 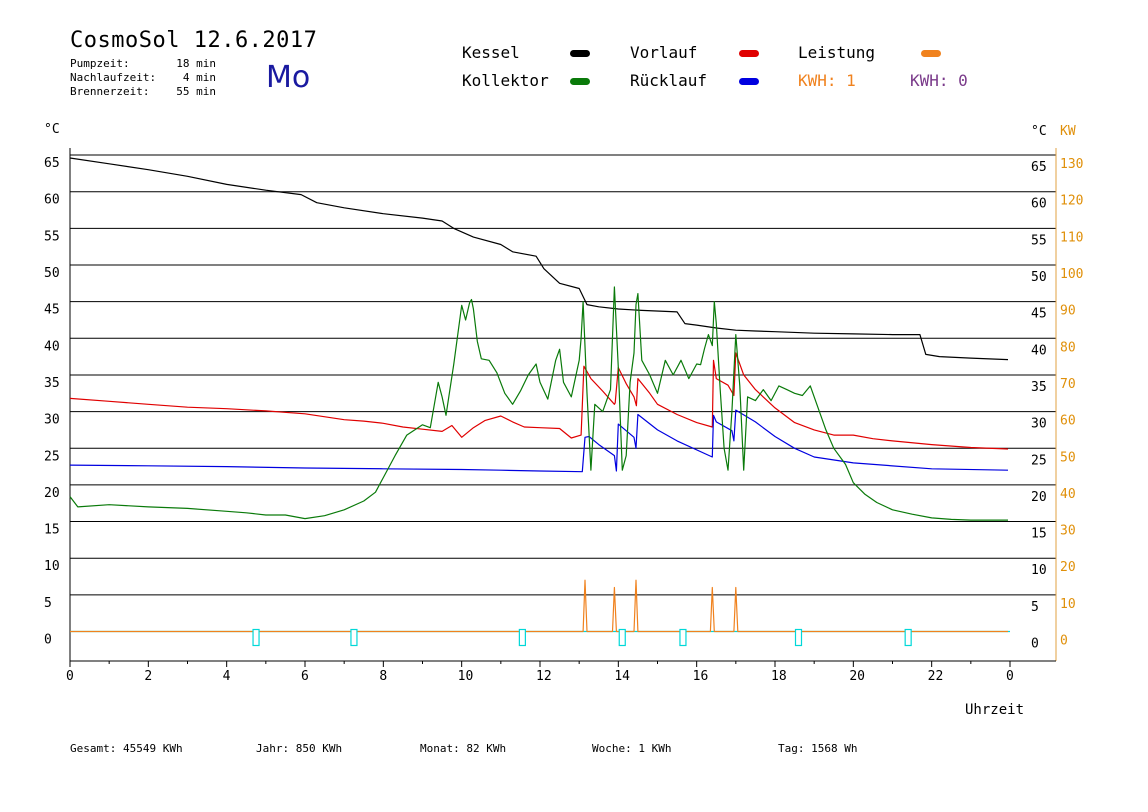 What do you see at coordinates (539, 606) in the screenshot?
I see `series-line-leistung` at bounding box center [539, 606].